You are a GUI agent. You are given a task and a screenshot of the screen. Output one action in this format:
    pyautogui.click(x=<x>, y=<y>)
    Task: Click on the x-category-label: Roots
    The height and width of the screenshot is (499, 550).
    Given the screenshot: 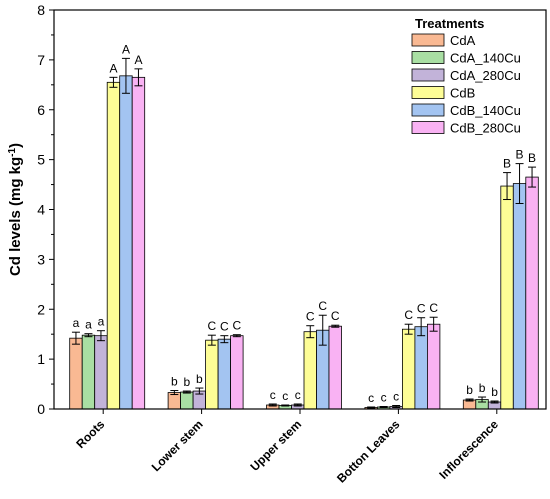 What is the action you would take?
    pyautogui.click(x=90, y=434)
    